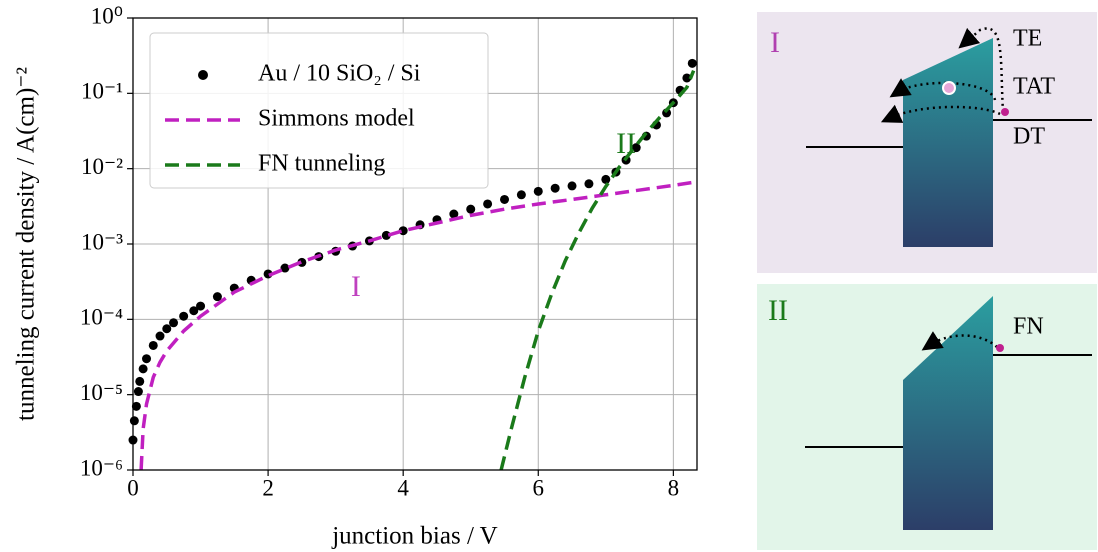 The image size is (1098, 552). Describe the element at coordinates (101, 317) in the screenshot. I see `y-tick-label: 10⁻⁴` at that location.